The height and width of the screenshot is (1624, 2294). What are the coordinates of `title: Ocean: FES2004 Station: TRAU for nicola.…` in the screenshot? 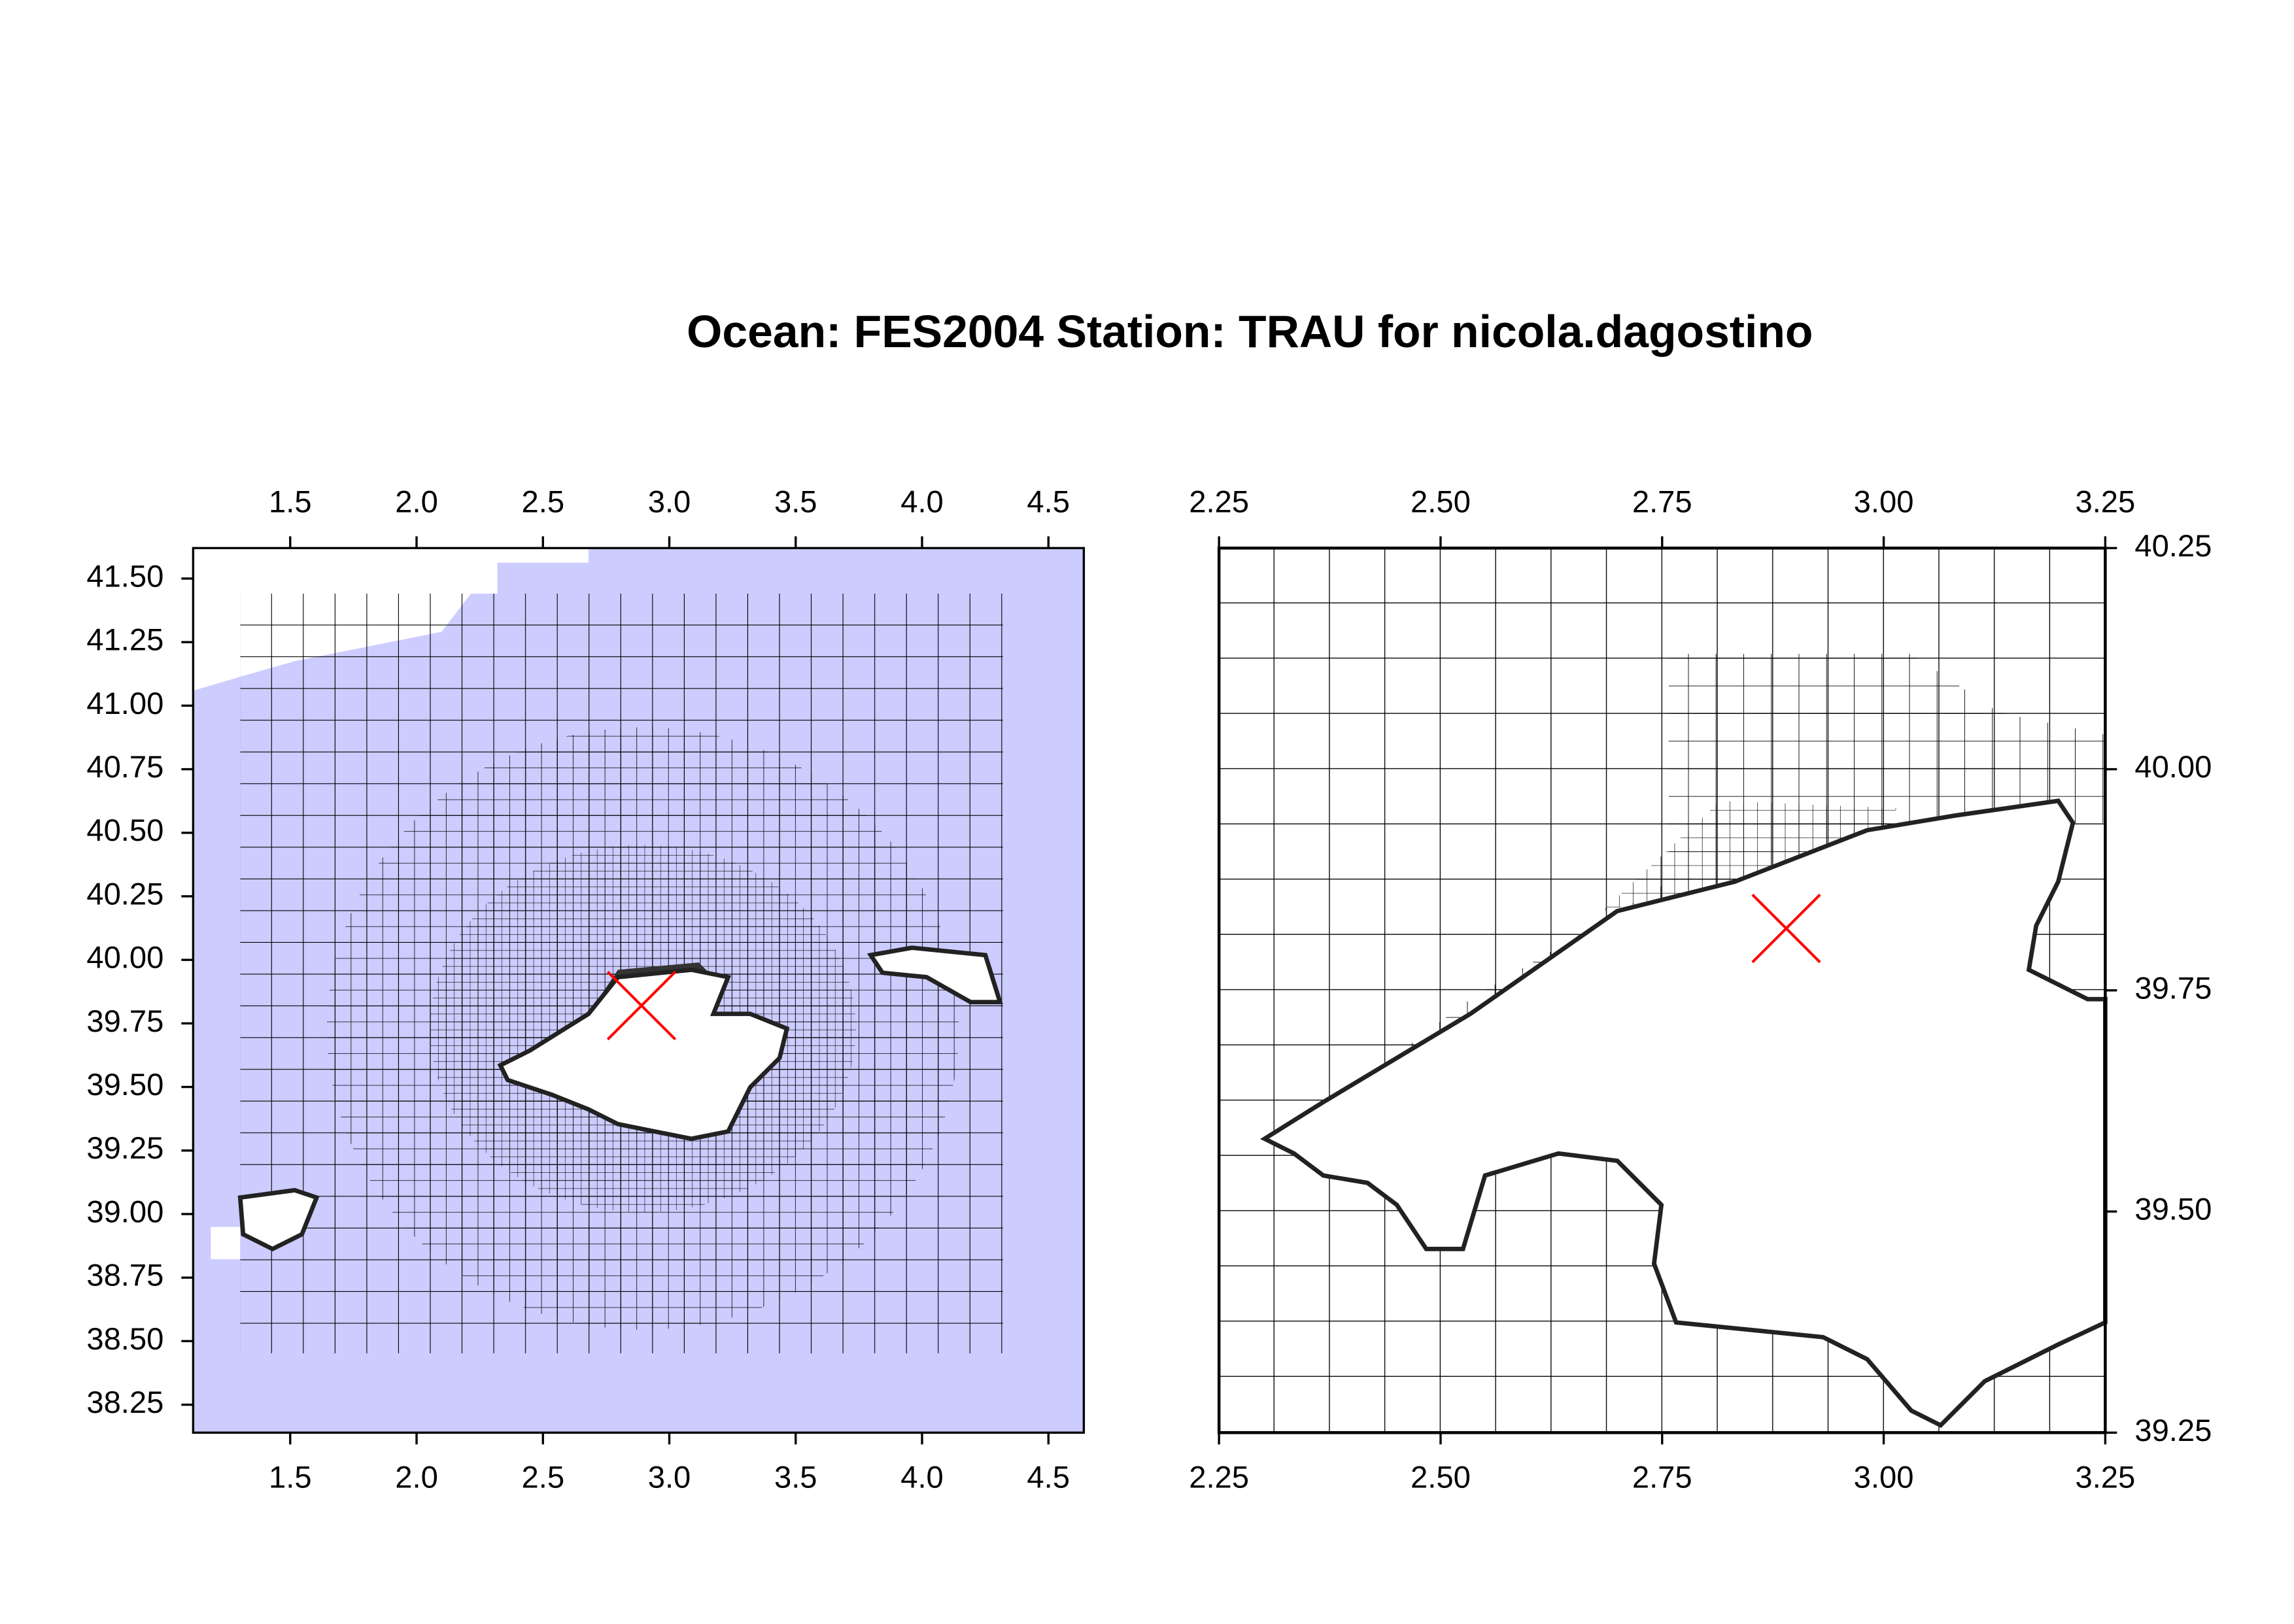 It's located at (1250, 331).